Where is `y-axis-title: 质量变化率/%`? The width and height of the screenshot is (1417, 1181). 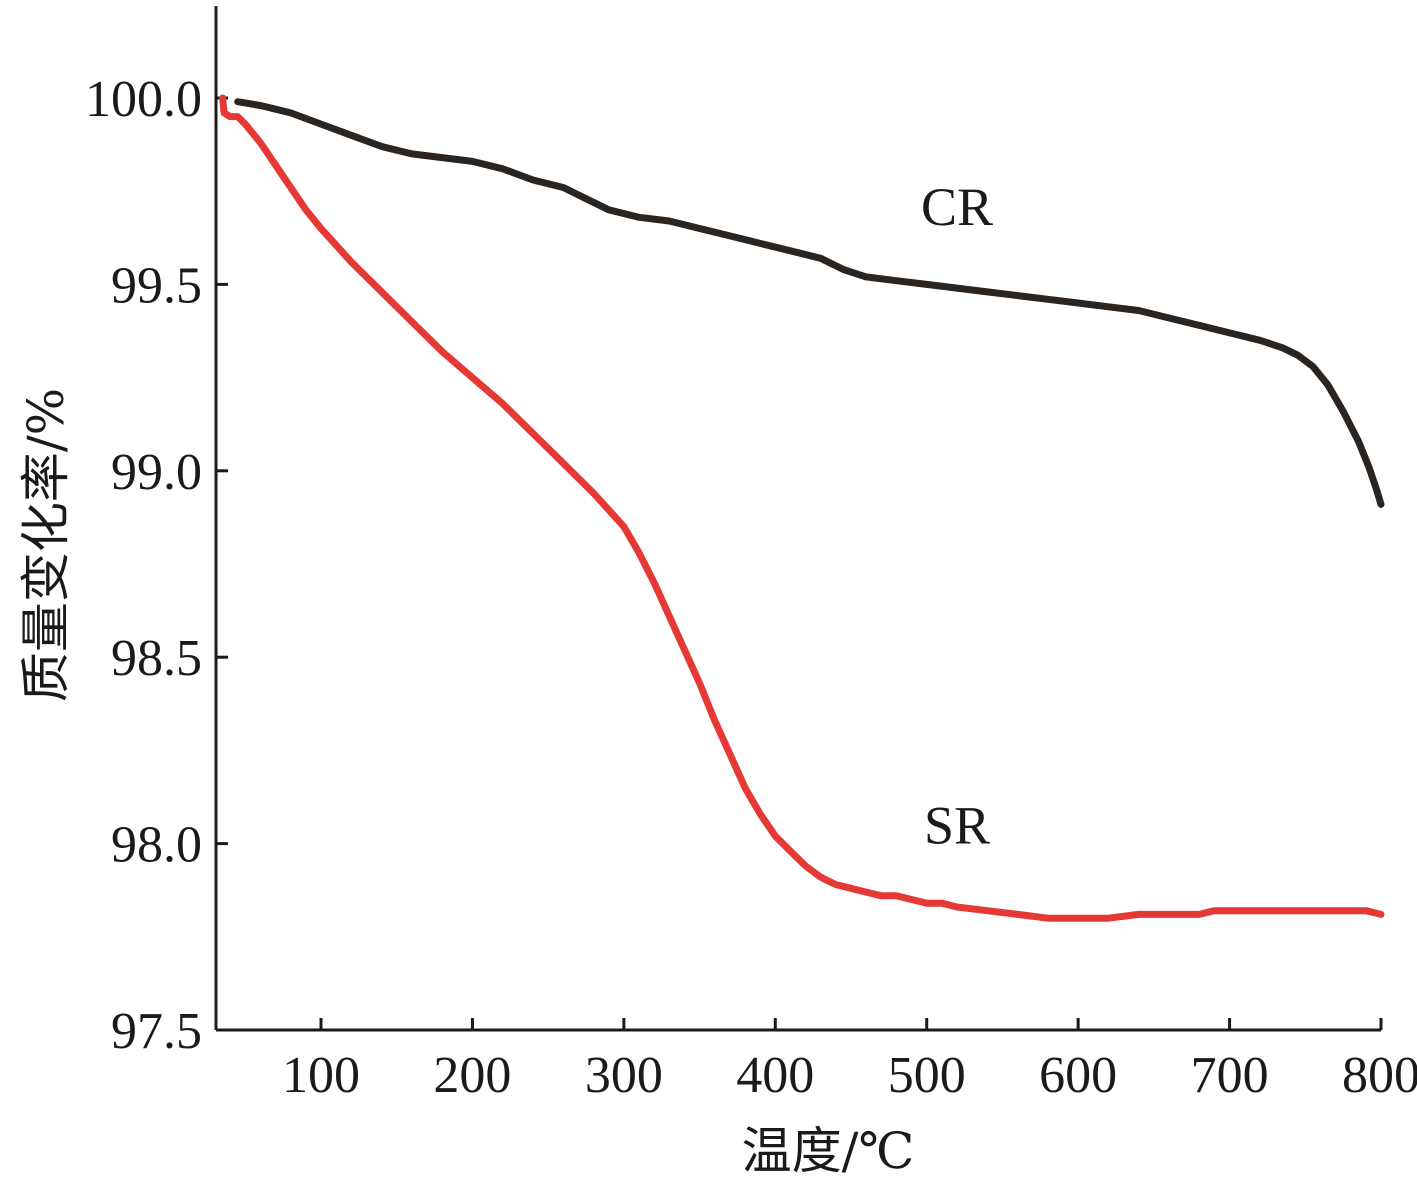 y-axis-title: 质量变化率/% is located at coordinates (46, 545).